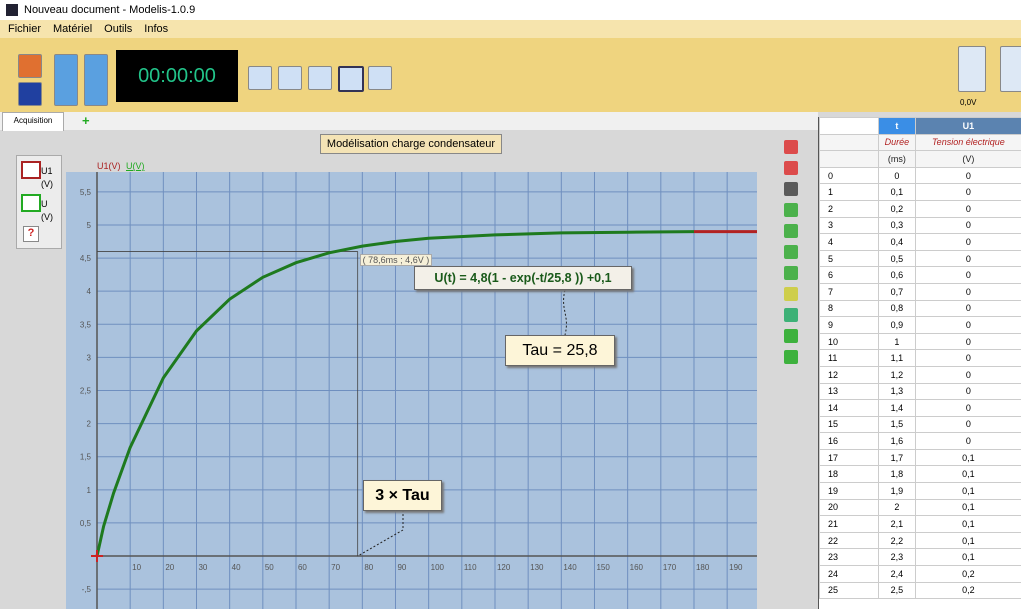 The image size is (1021, 609). I want to click on play-button, so click(96, 80).